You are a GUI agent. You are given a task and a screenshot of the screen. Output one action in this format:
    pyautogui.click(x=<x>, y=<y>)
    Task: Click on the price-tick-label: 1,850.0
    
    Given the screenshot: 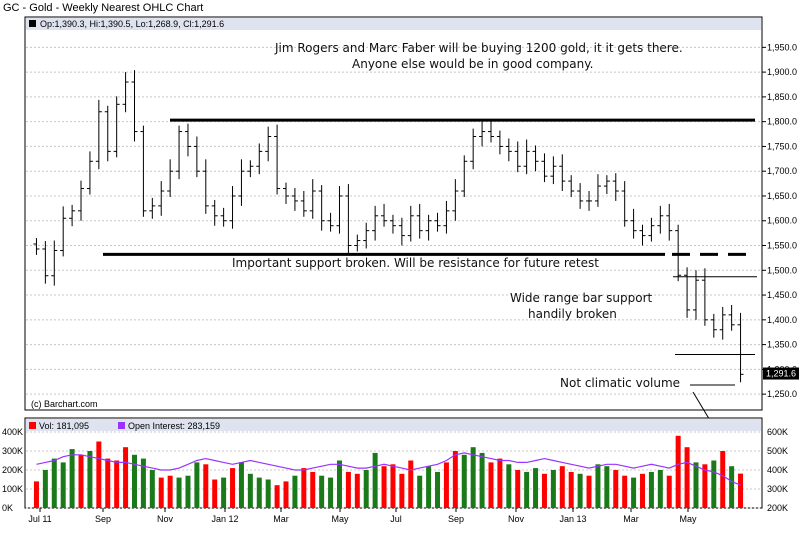 What is the action you would take?
    pyautogui.click(x=782, y=97)
    